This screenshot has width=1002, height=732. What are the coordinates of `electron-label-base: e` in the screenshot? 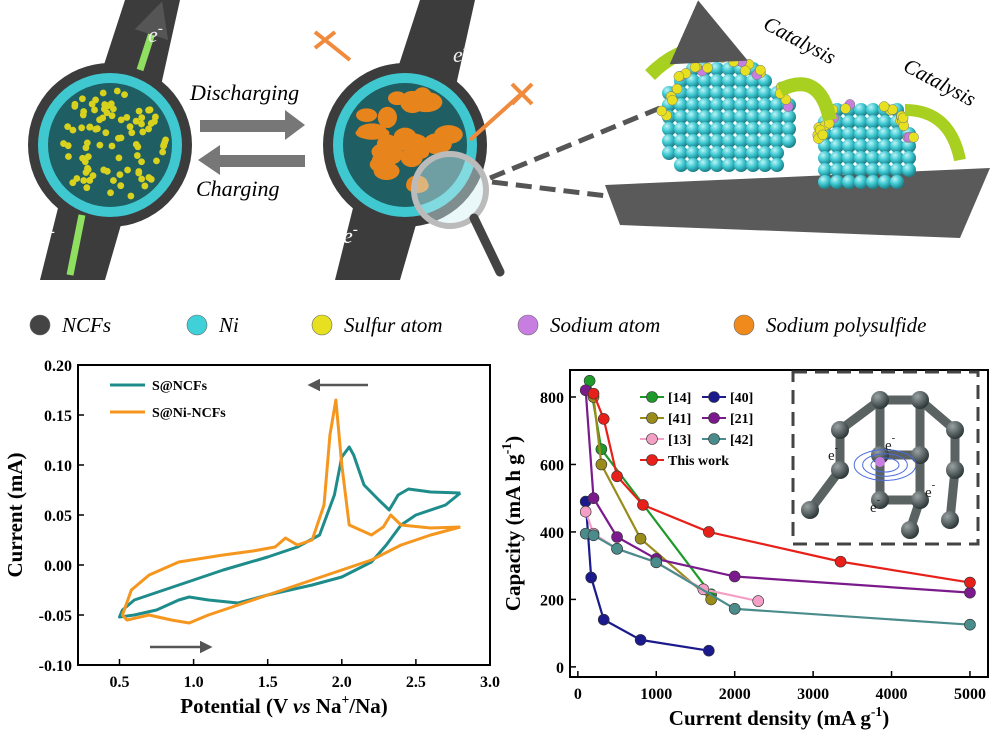 It's located at (348, 235).